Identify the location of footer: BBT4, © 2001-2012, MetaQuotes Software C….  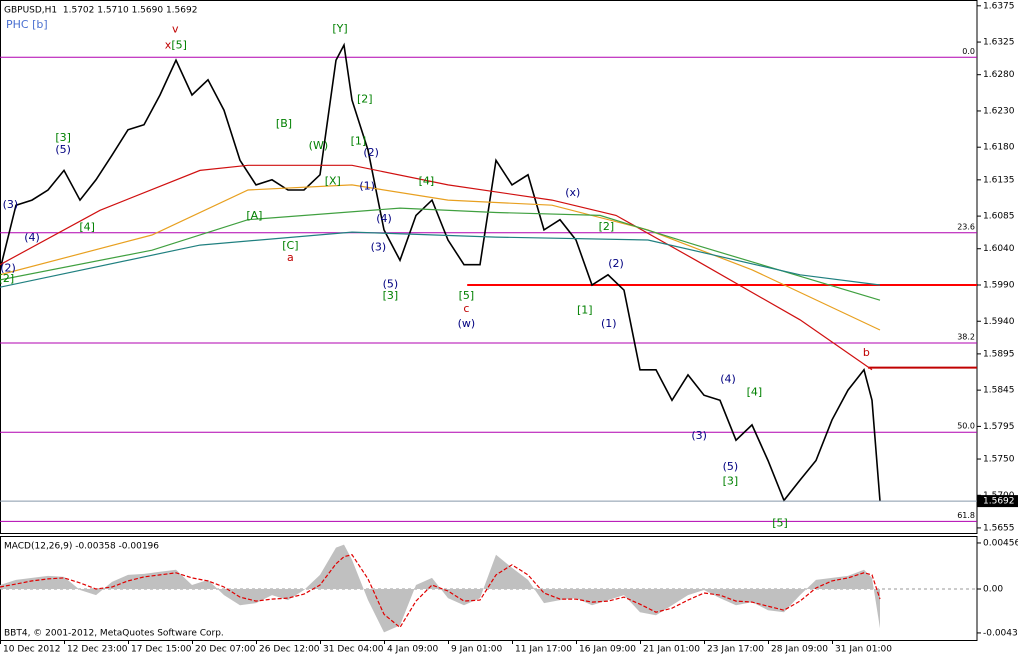
(114, 634).